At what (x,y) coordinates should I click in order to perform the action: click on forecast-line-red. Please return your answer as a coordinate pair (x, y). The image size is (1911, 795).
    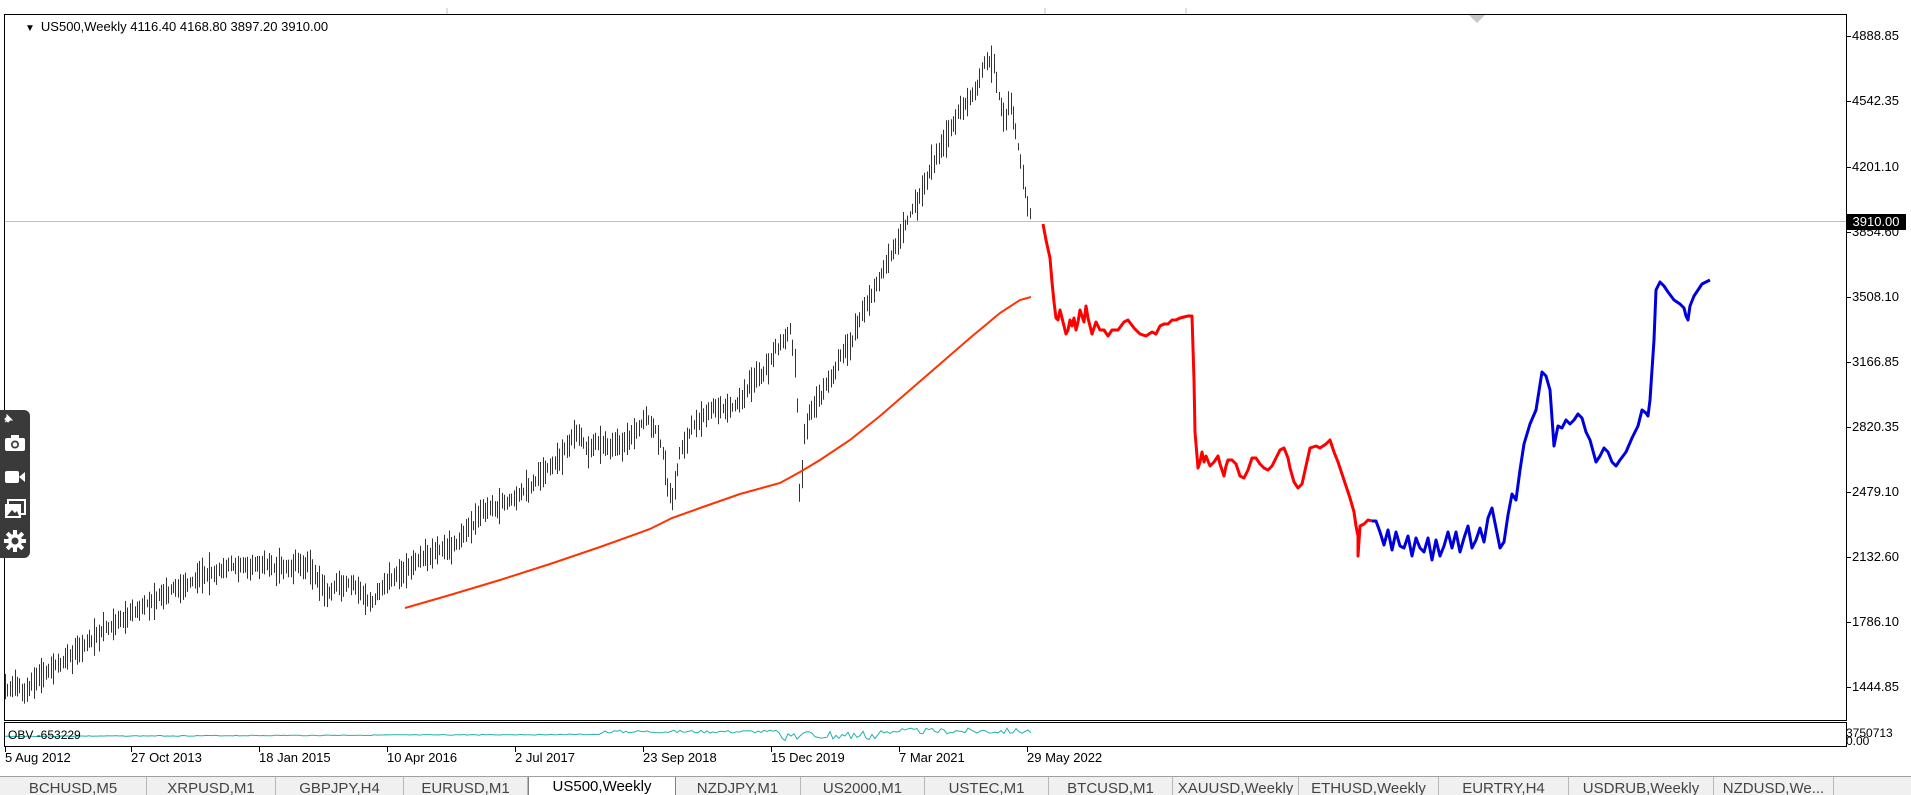
    Looking at the image, I should click on (1207, 390).